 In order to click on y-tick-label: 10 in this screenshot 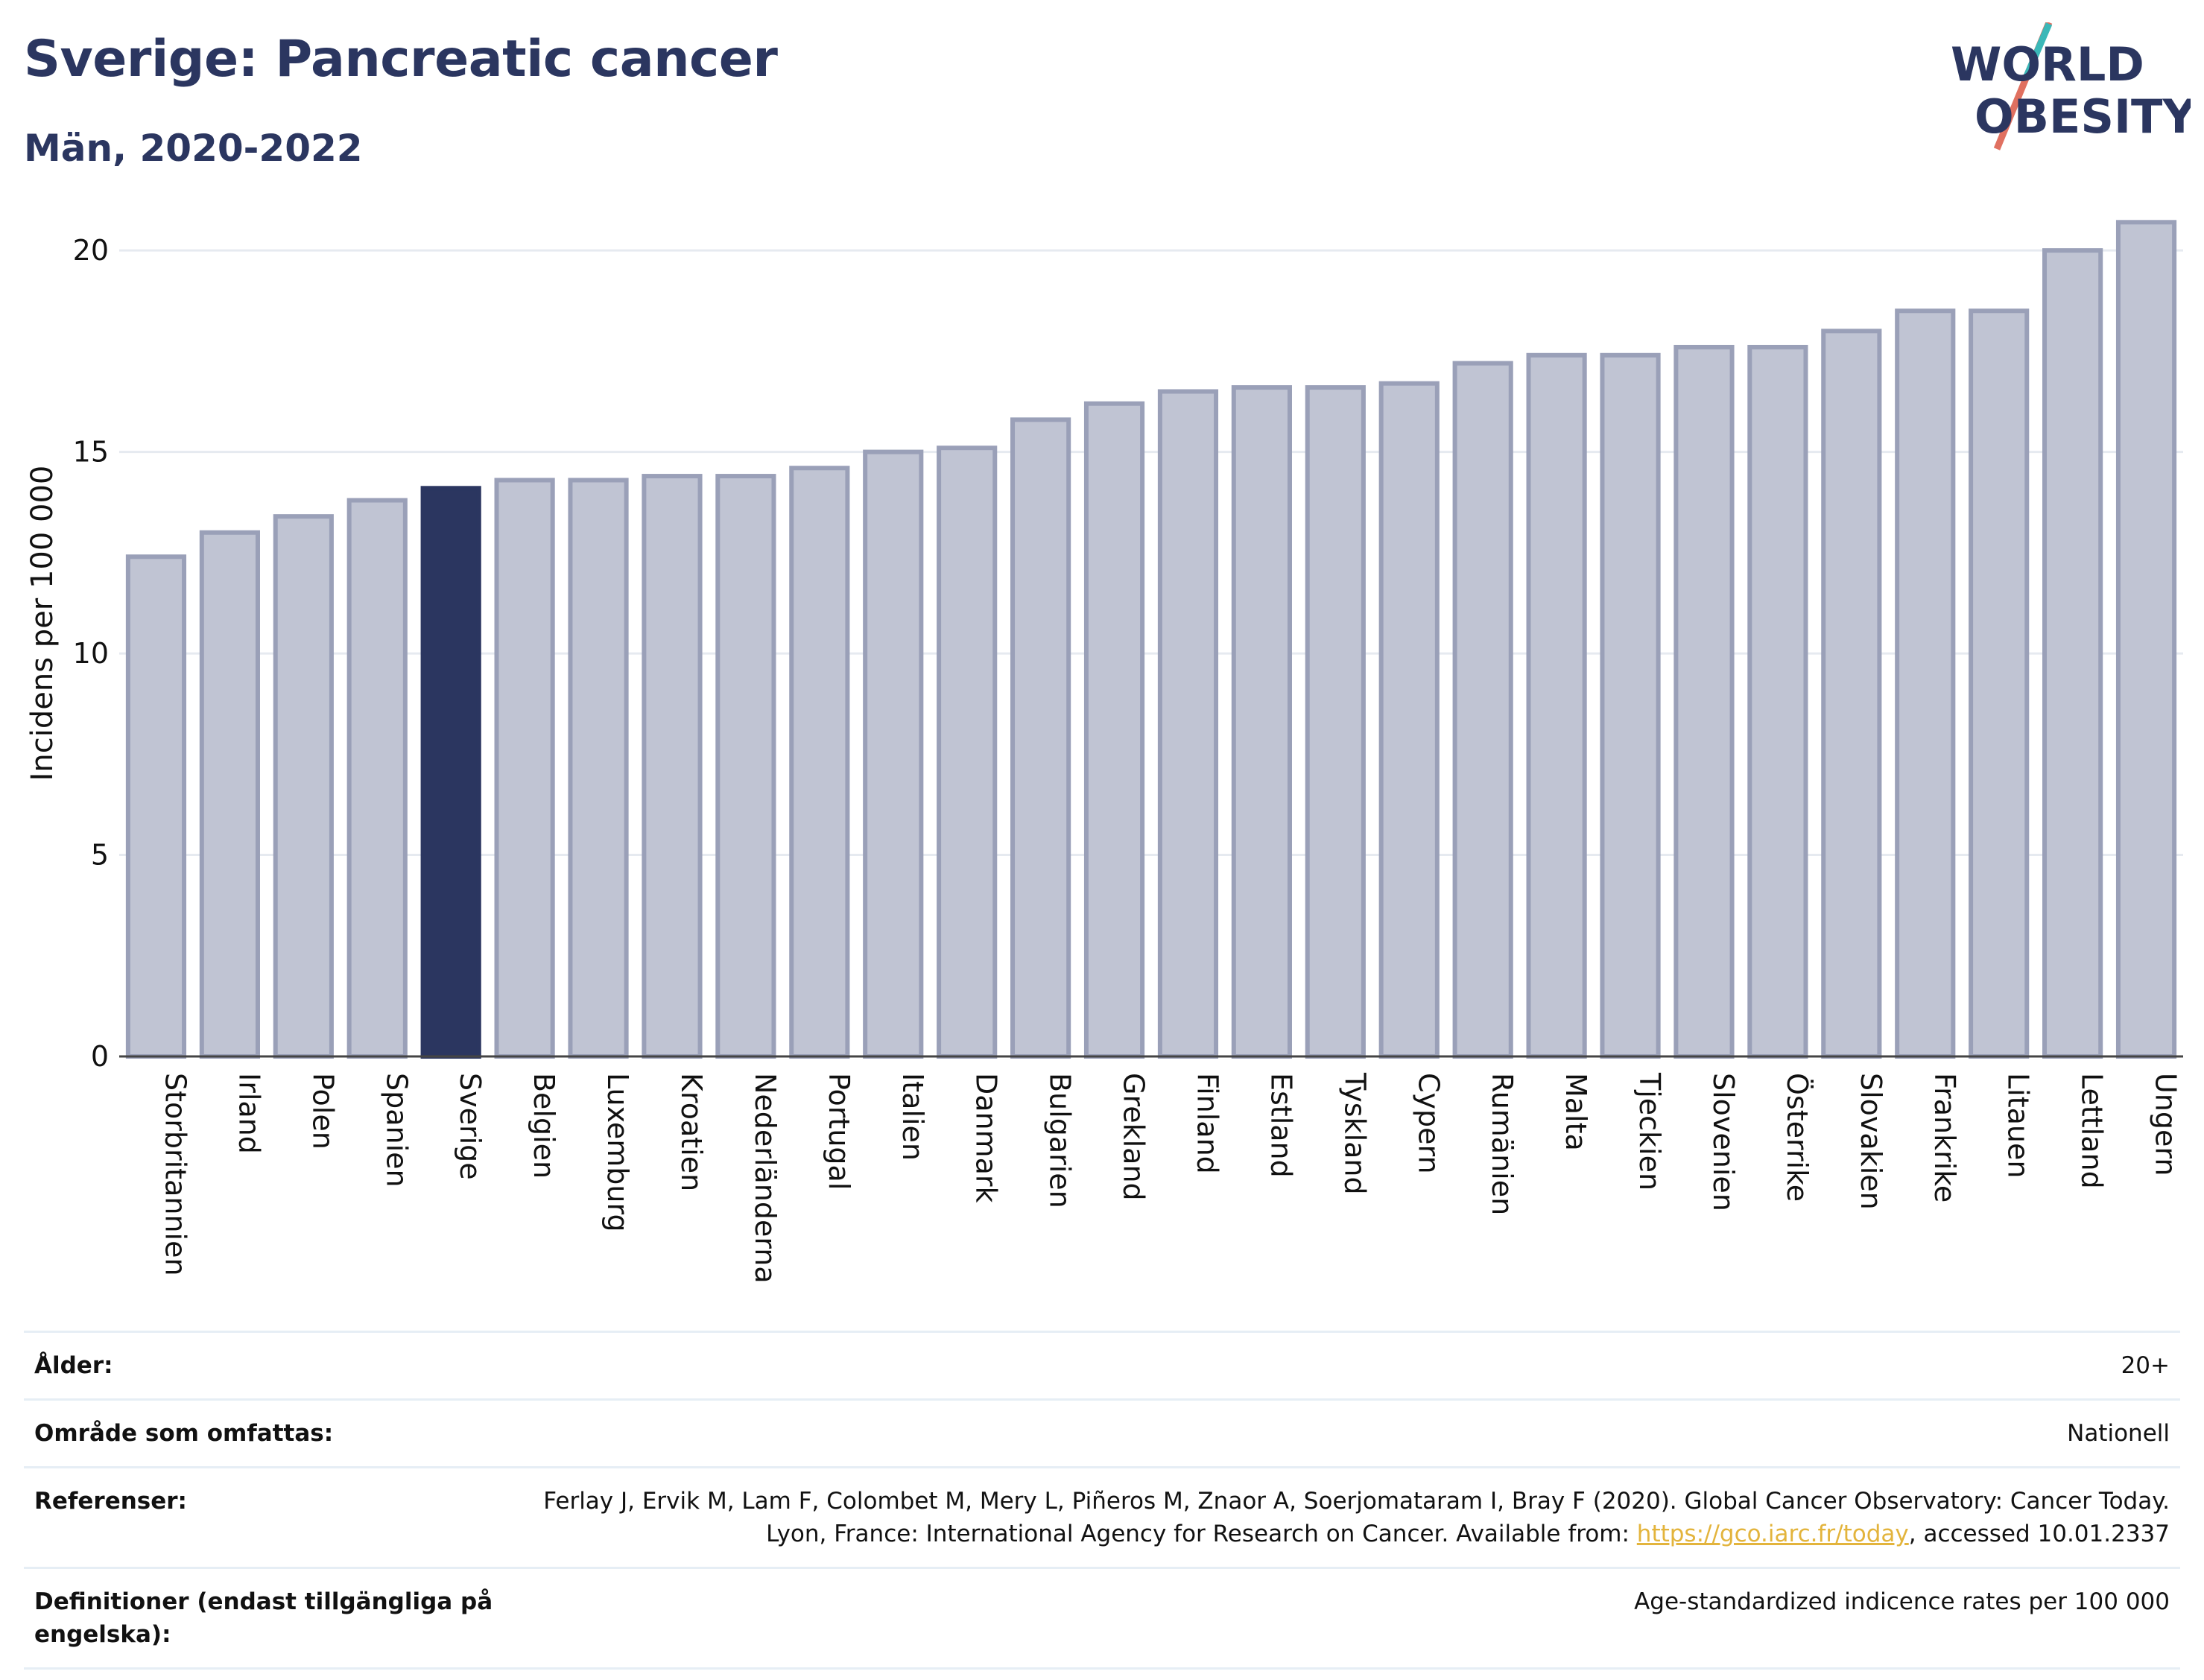, I will do `click(91, 653)`.